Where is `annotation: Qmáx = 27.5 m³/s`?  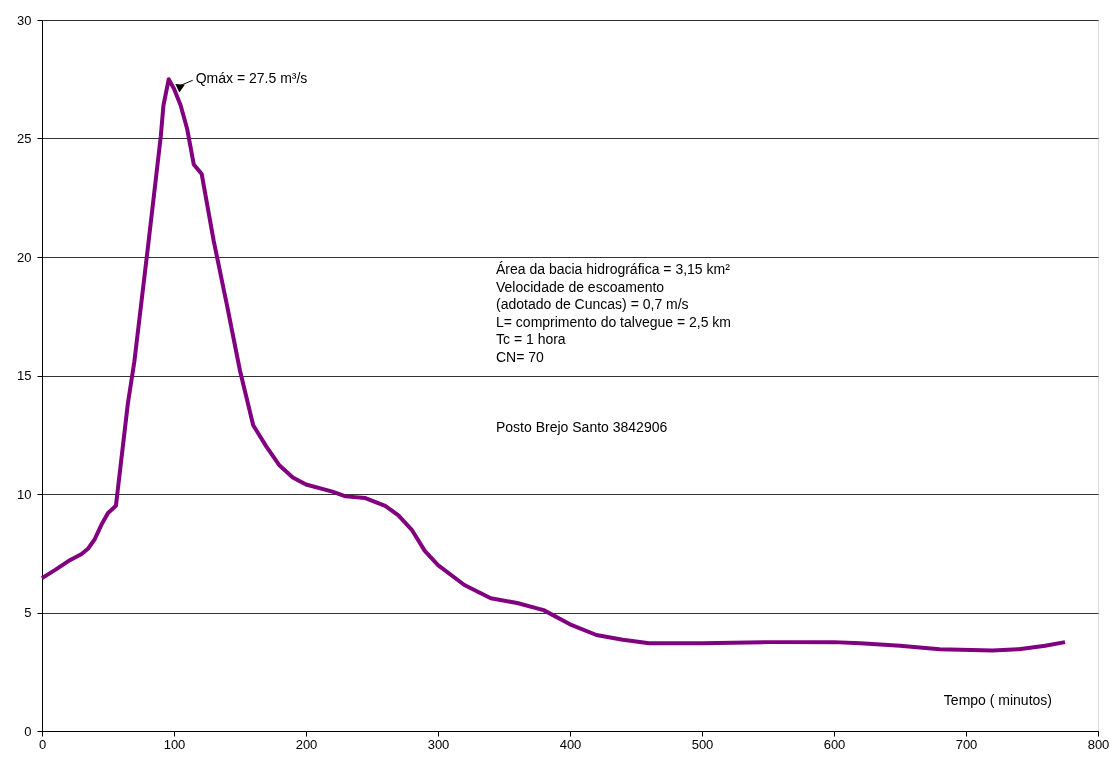 annotation: Qmáx = 27.5 m³/s is located at coordinates (251, 78).